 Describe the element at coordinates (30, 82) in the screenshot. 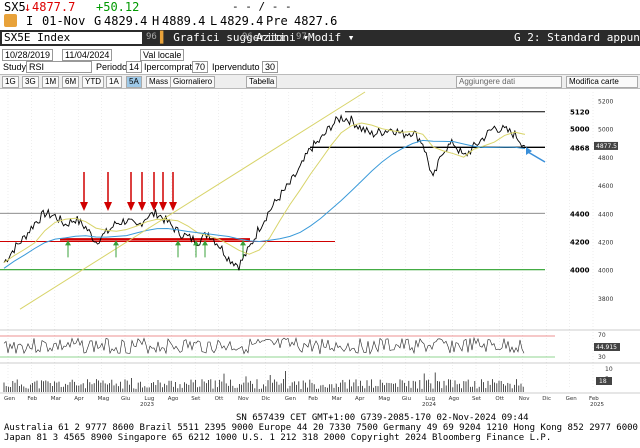

I see `range-button-3g: 3G` at that location.